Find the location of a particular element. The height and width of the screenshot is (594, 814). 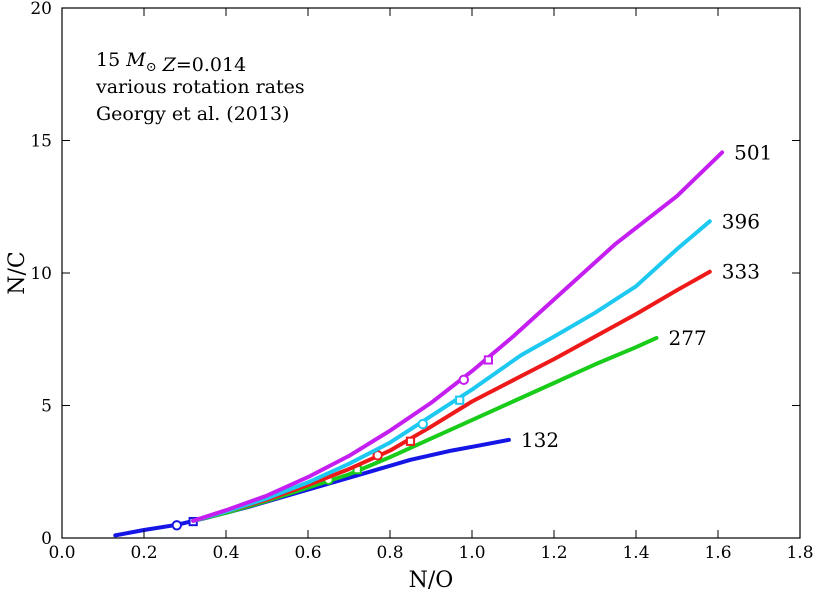

y-tick-label: 20 is located at coordinates (41, 9).